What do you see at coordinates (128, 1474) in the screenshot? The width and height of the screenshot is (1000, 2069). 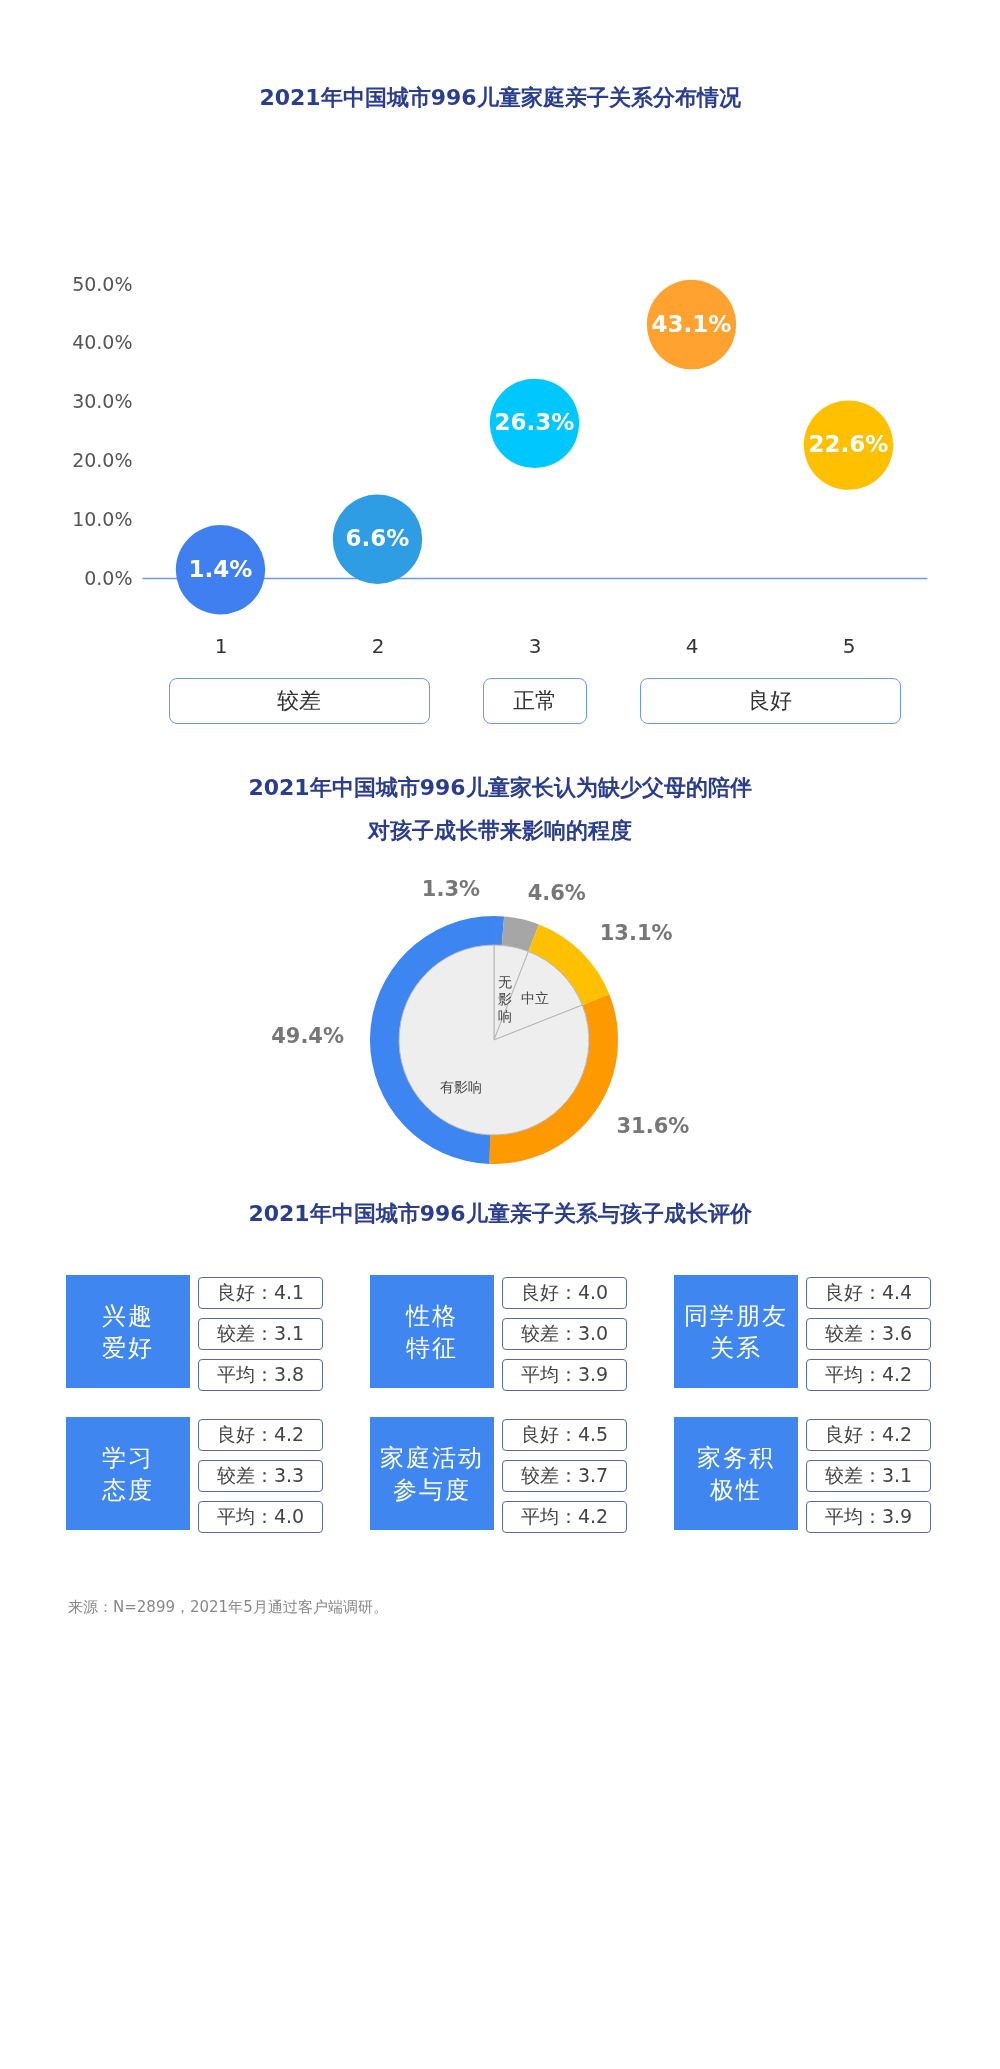 I see `category-label: 学习态度` at bounding box center [128, 1474].